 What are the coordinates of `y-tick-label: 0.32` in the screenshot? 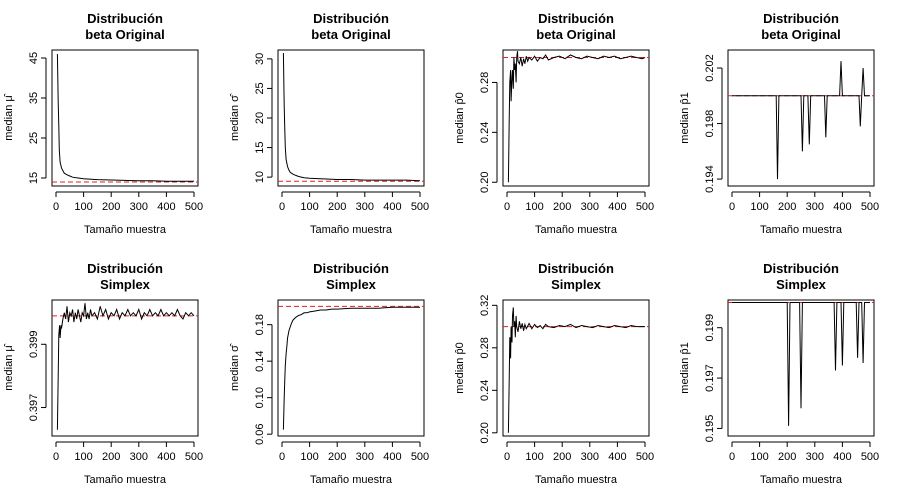 It's located at (485, 305).